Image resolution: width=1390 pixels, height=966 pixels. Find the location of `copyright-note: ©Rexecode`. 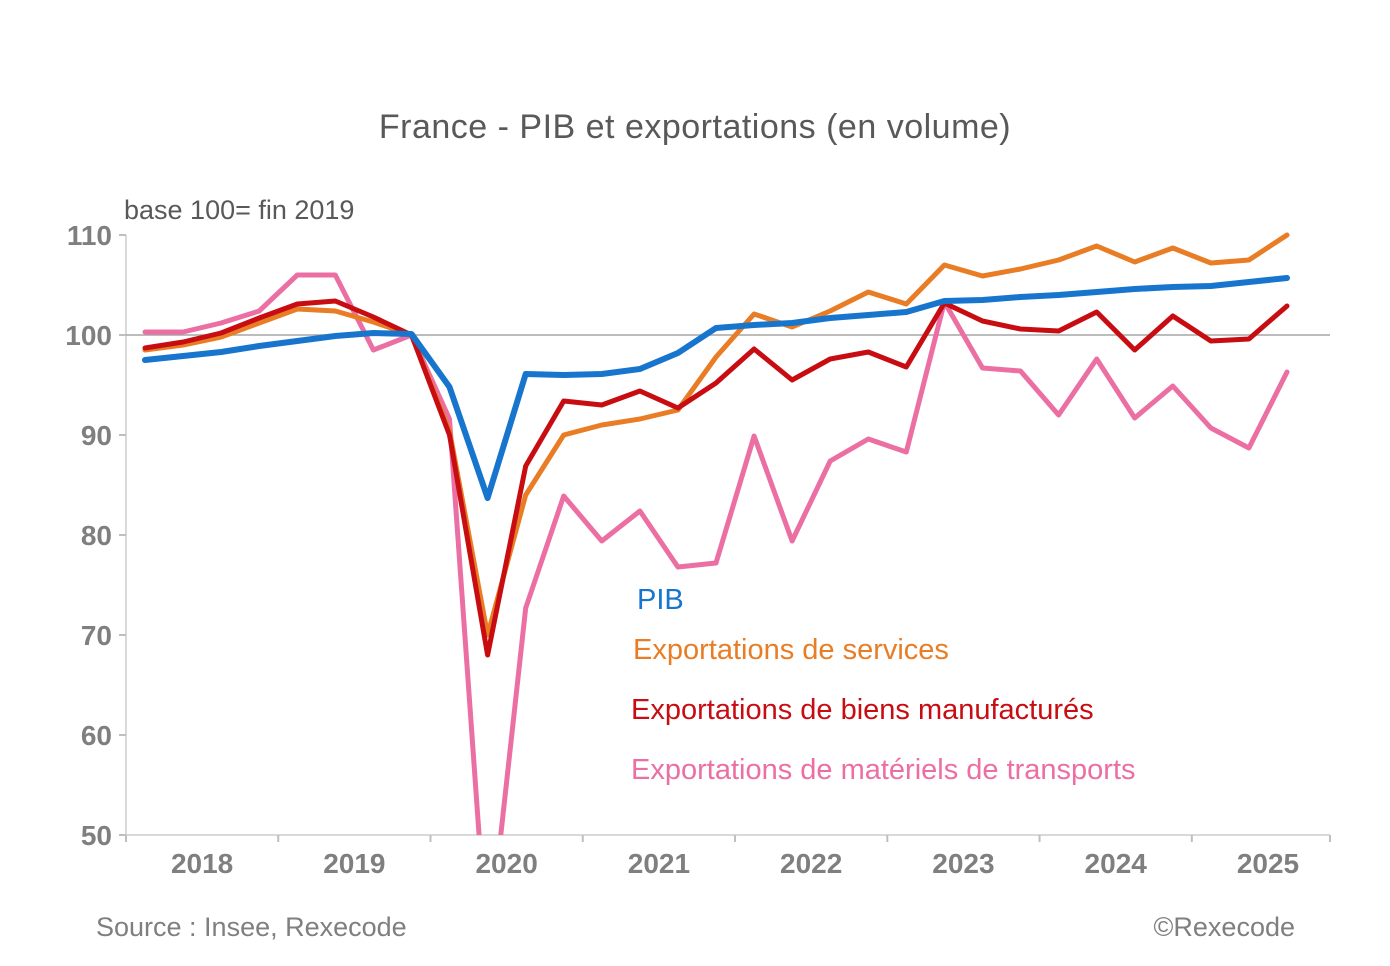

copyright-note: ©Rexecode is located at coordinates (1224, 927).